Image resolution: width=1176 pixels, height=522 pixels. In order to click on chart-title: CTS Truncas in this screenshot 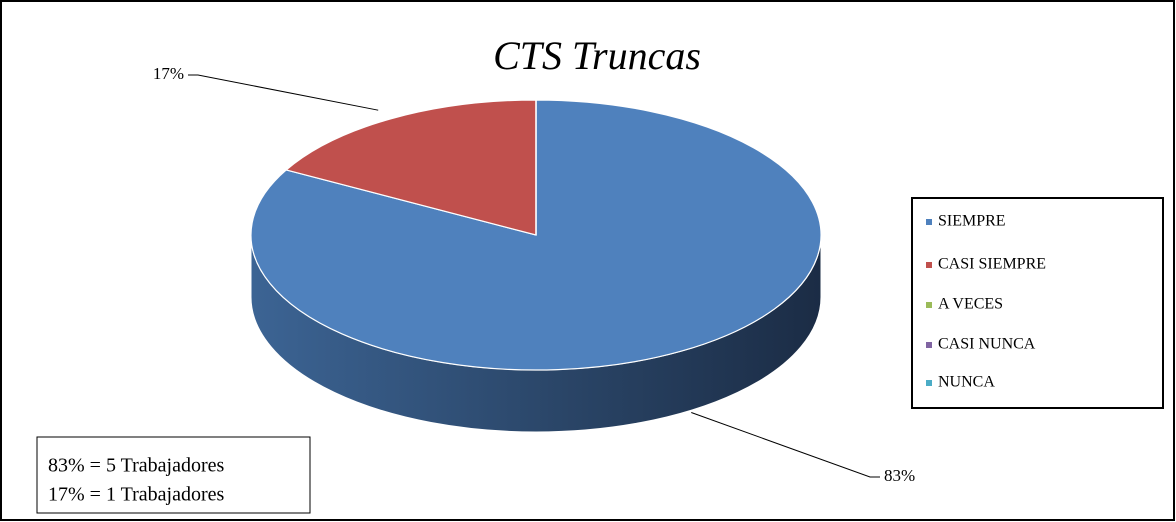, I will do `click(597, 55)`.